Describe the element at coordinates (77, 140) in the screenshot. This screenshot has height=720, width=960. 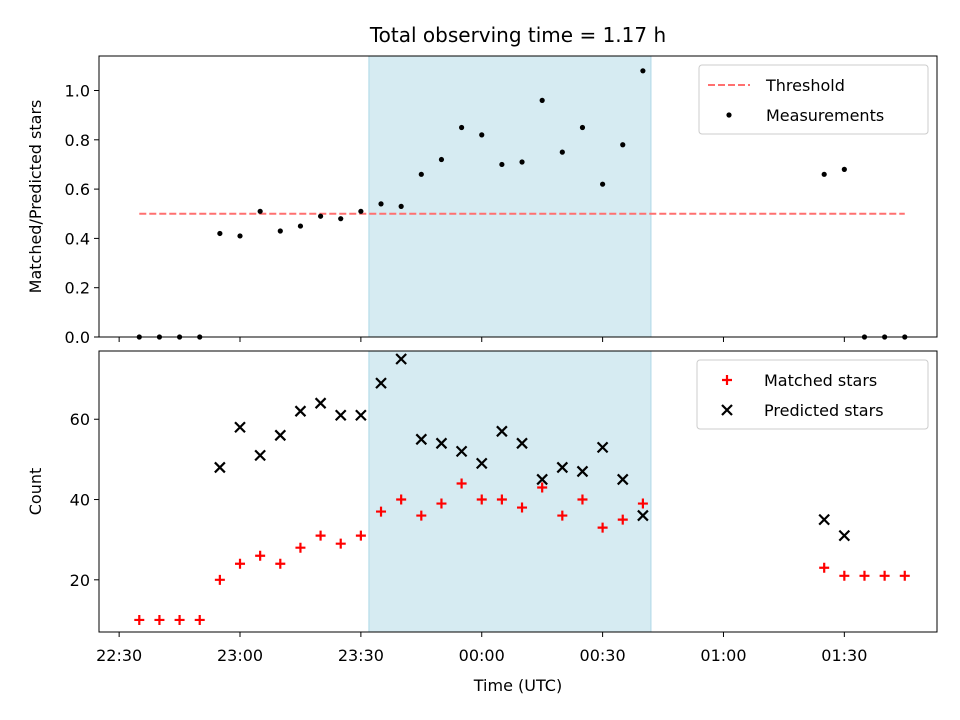
I see `ratio-y-tick-label: 0.8` at that location.